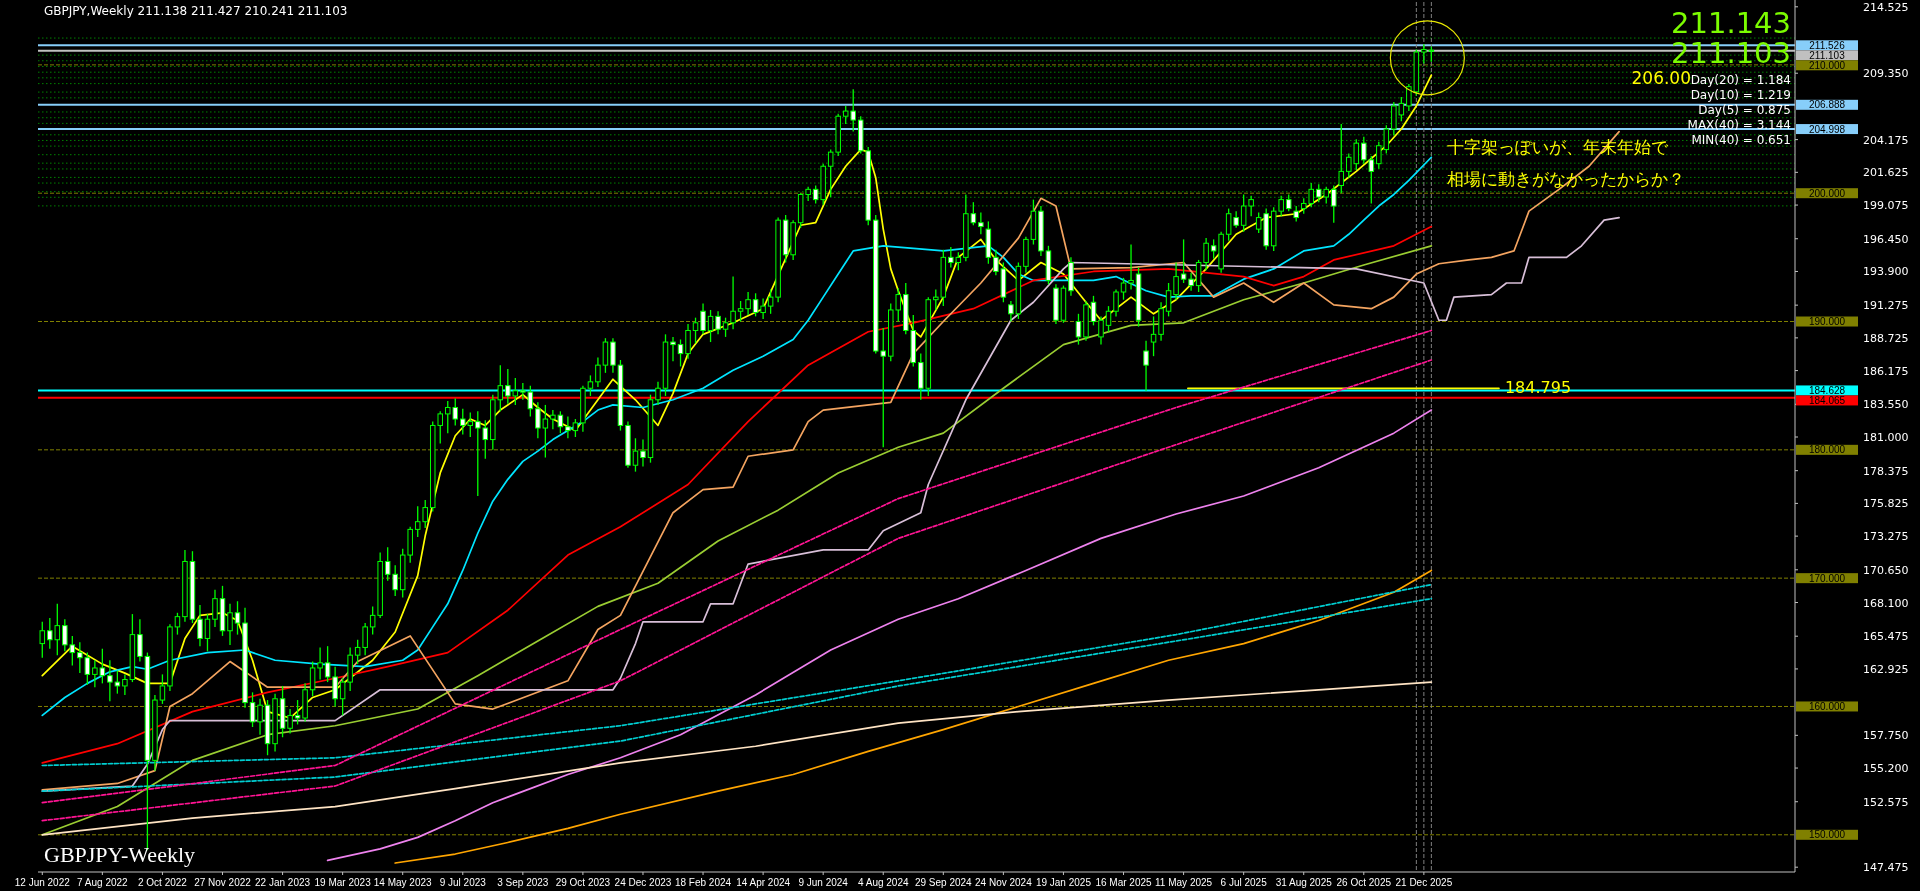 This screenshot has width=1920, height=891. I want to click on y-tick-label: 201.625, so click(1886, 173).